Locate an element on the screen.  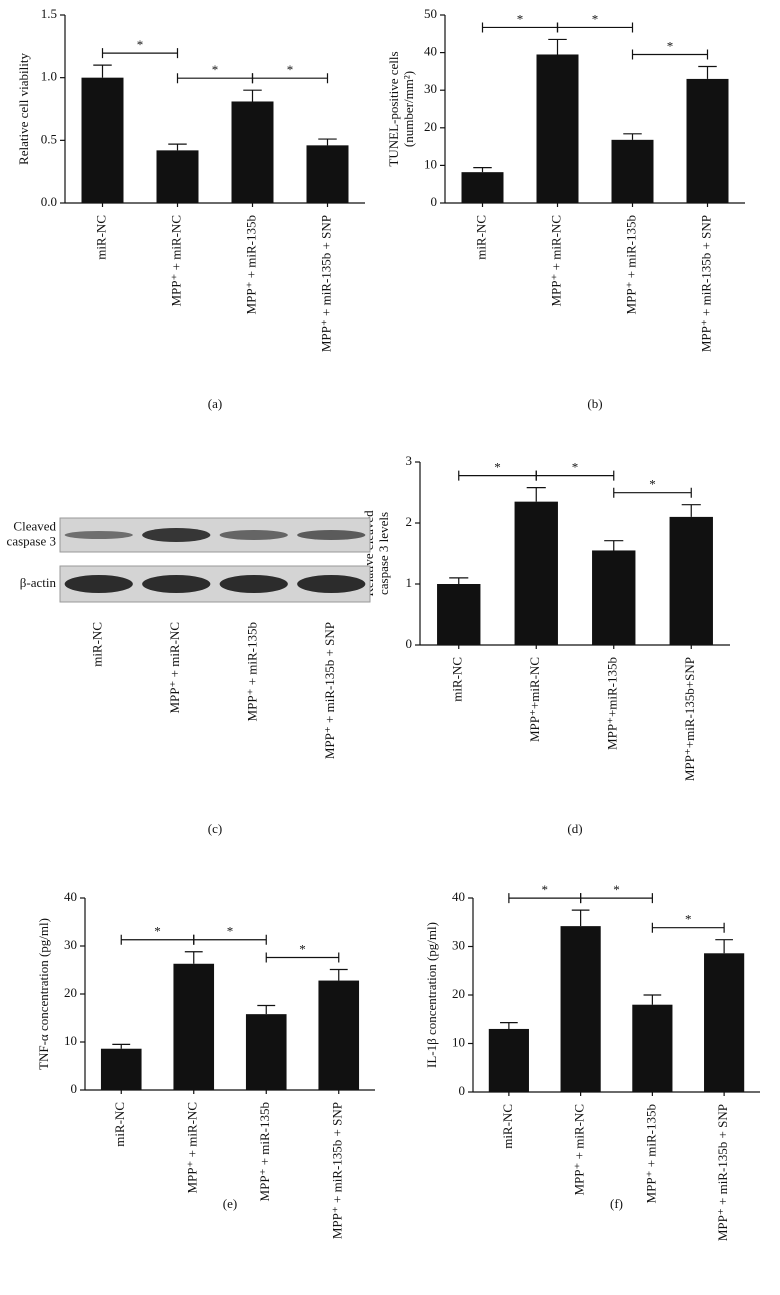
y-axis-label: caspase 3 levels is located at coordinates (383, 553).